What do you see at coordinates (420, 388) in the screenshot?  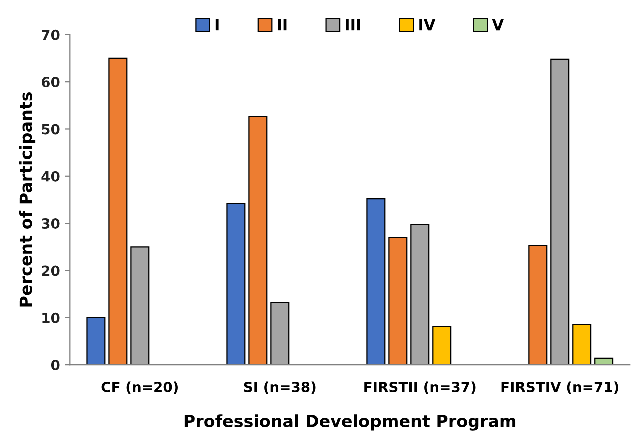 I see `x-tick-label: FIRSTII (n=37)` at bounding box center [420, 388].